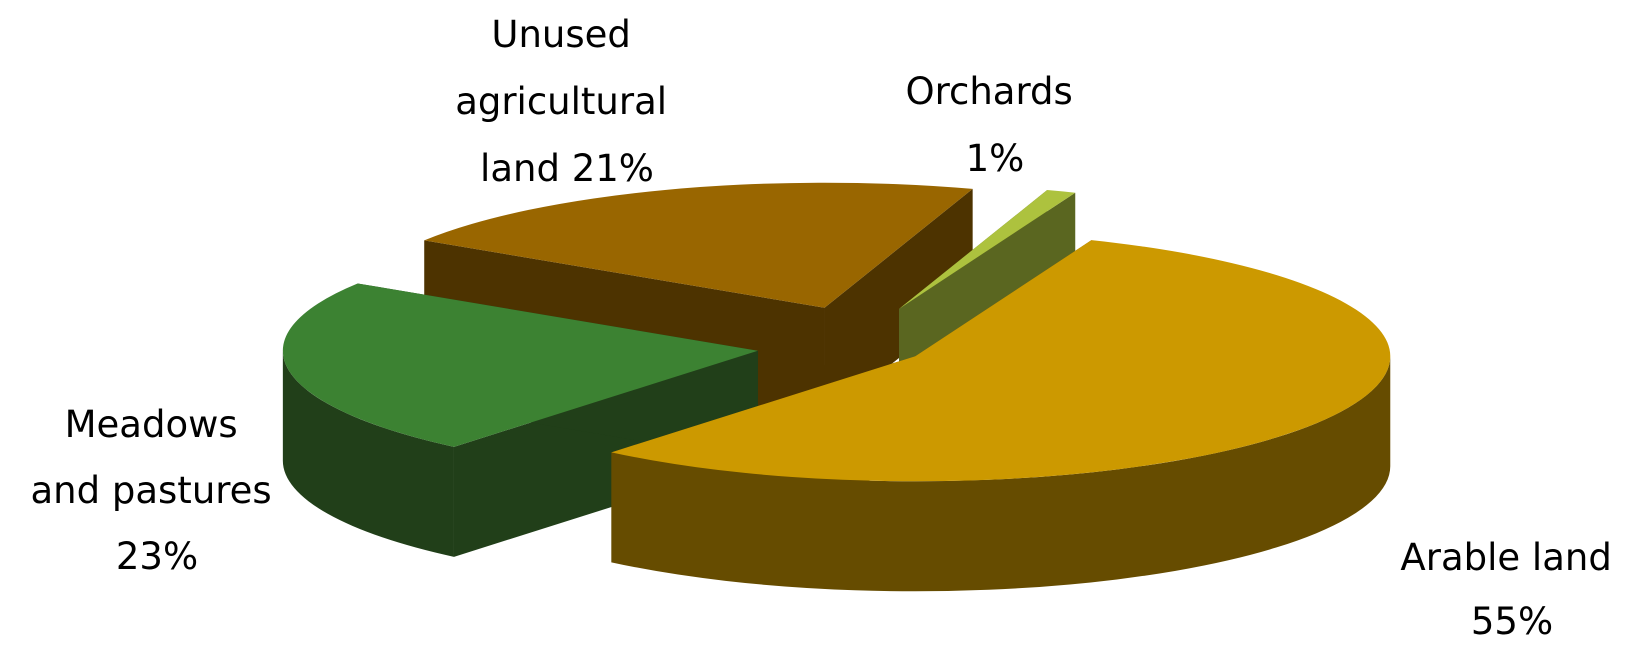 The width and height of the screenshot is (1650, 647). I want to click on label-orchards-line-2: 1%, so click(995, 158).